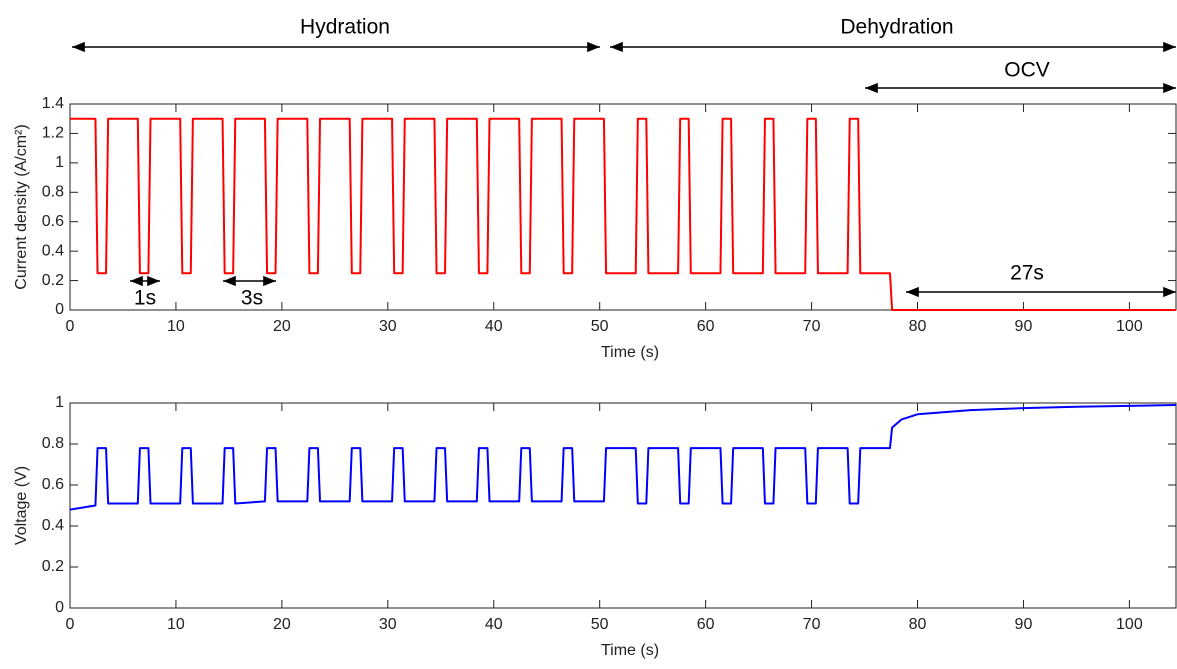 This screenshot has width=1177, height=669. Describe the element at coordinates (21, 206) in the screenshot. I see `y-axis-label: Current density (A/cm²)` at that location.